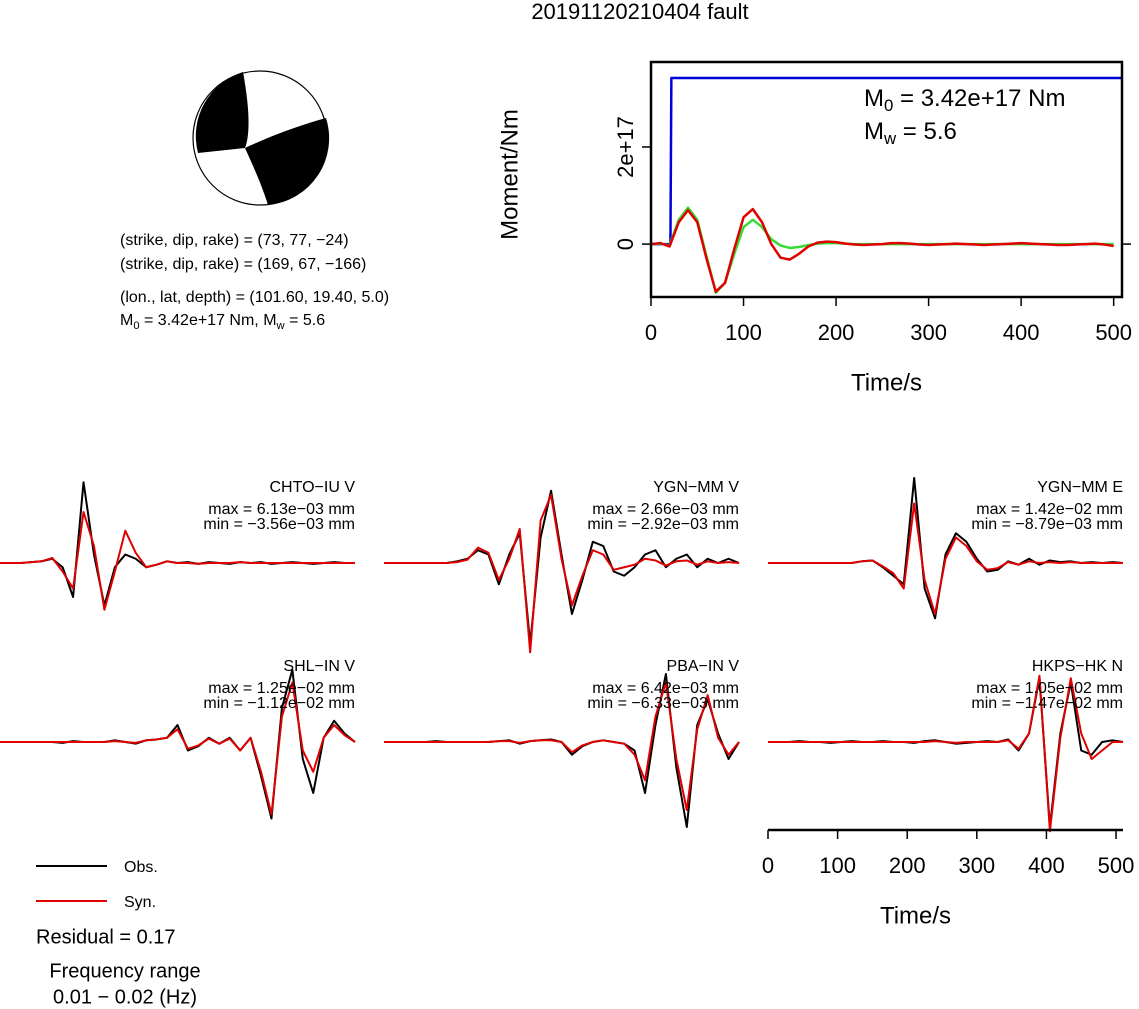 This screenshot has width=1139, height=1009. What do you see at coordinates (1080, 487) in the screenshot?
I see `station-label: YGN−MM E` at bounding box center [1080, 487].